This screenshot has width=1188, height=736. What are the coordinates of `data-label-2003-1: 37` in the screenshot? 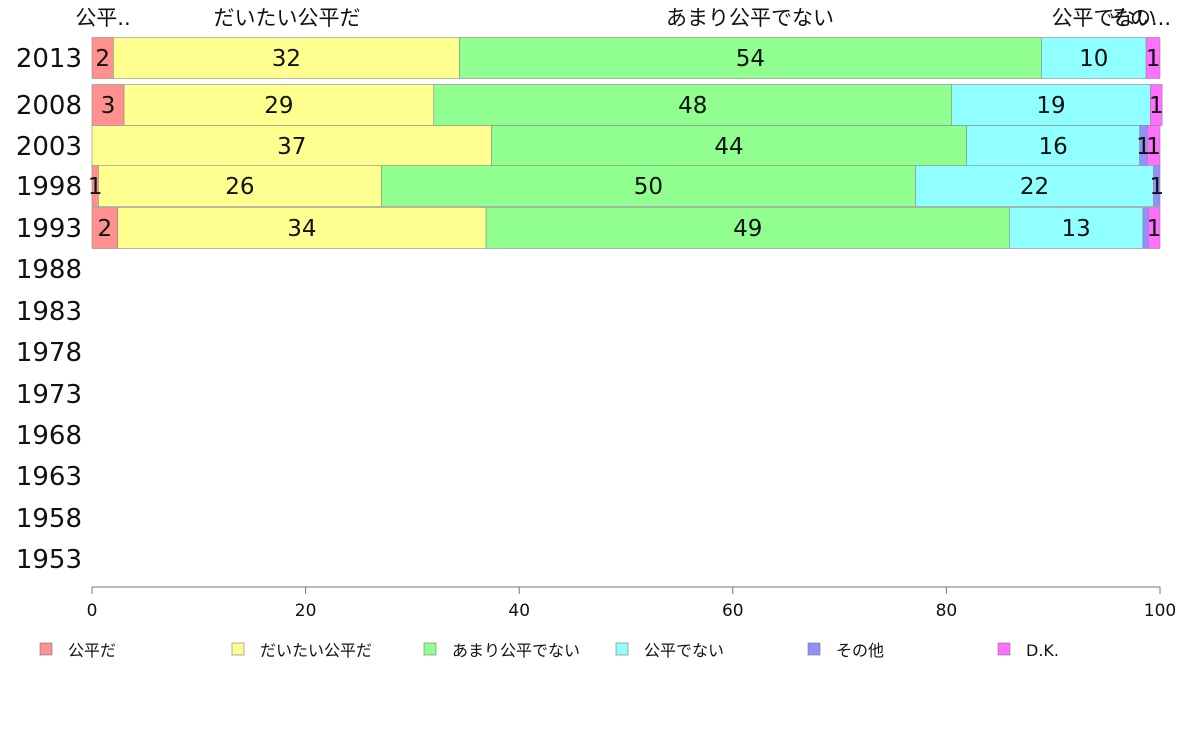 It's located at (291, 147).